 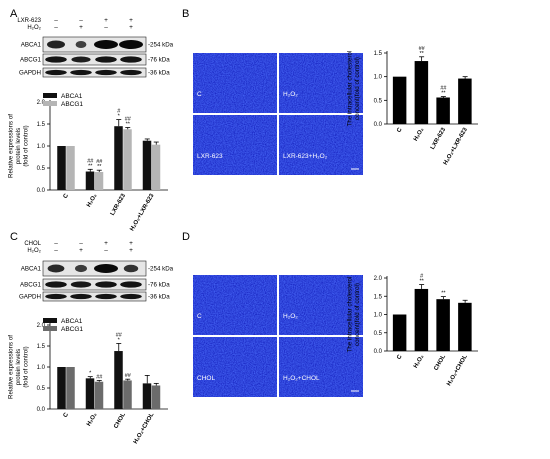 What do you see at coordinates (278, 336) in the screenshot?
I see `fluorescence-images-d: C H₂O₂ CHOL H₂O₂+CHOL` at bounding box center [278, 336].